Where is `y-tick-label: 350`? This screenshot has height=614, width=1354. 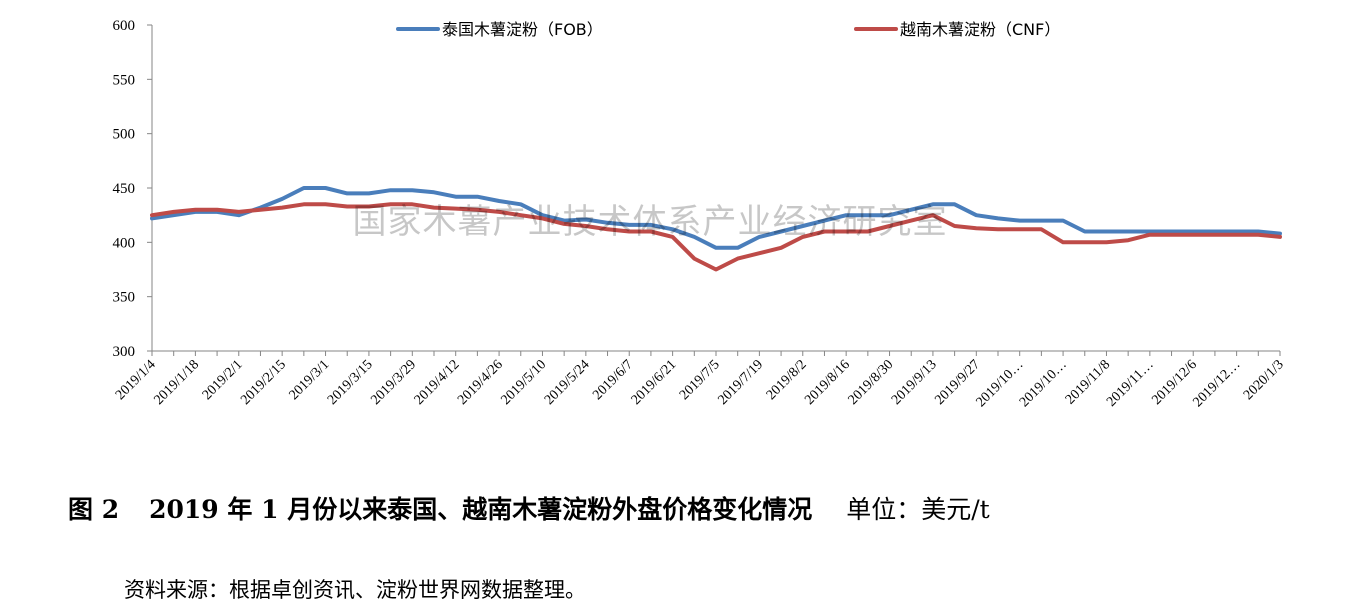 y-tick-label: 350 is located at coordinates (124, 298).